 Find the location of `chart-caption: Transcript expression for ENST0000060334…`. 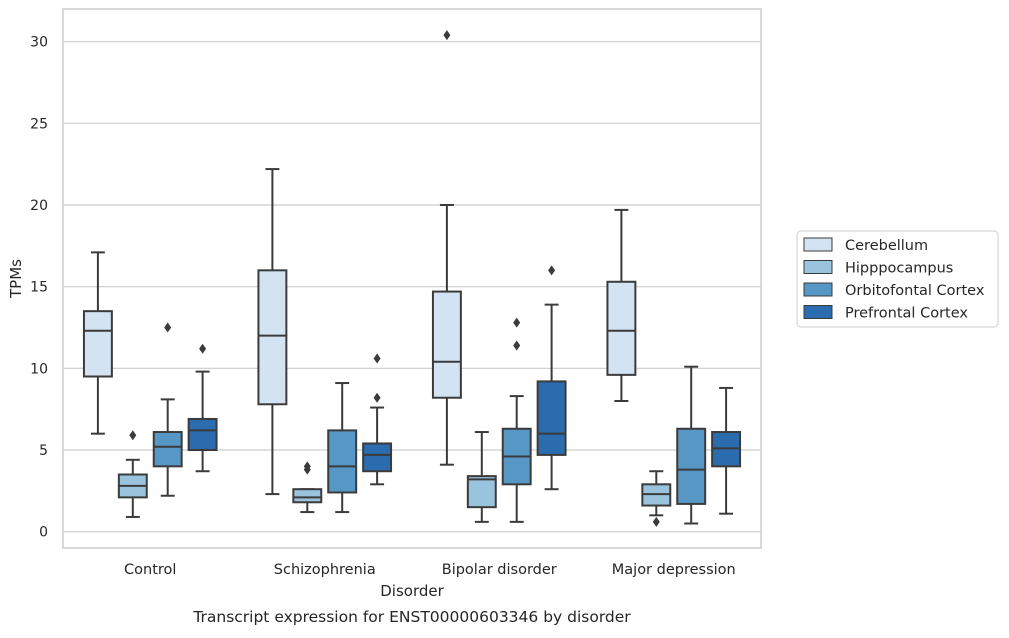

chart-caption: Transcript expression for ENST0000060334… is located at coordinates (411, 617).